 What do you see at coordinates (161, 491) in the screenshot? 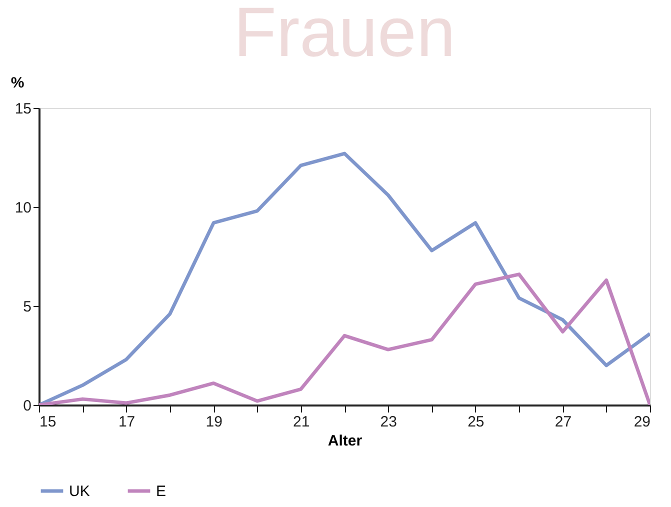
I see `legend-label: E` at bounding box center [161, 491].